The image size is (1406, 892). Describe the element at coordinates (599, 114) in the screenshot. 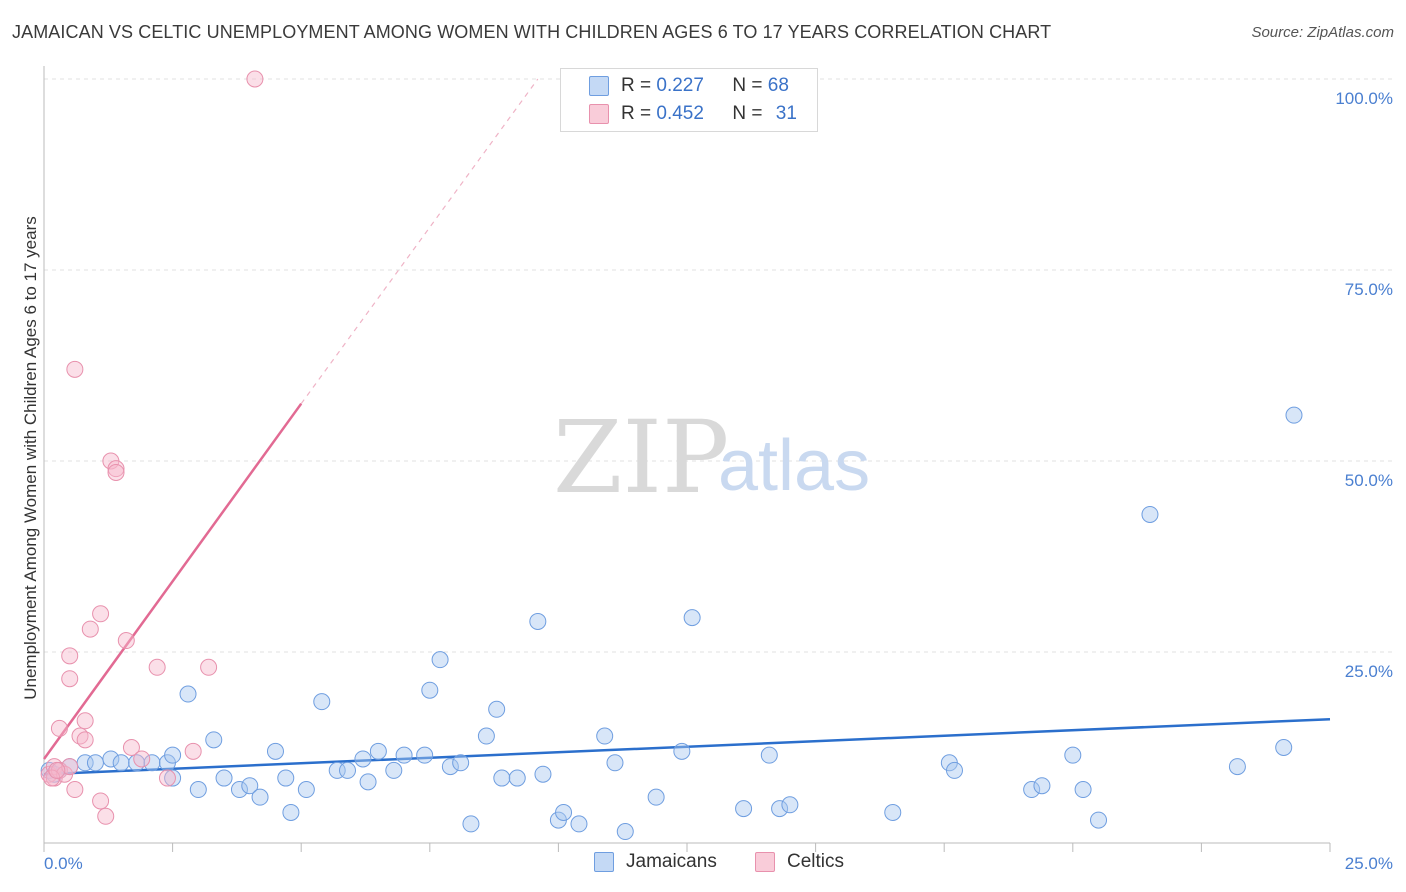

I see `celtics-swatch` at that location.